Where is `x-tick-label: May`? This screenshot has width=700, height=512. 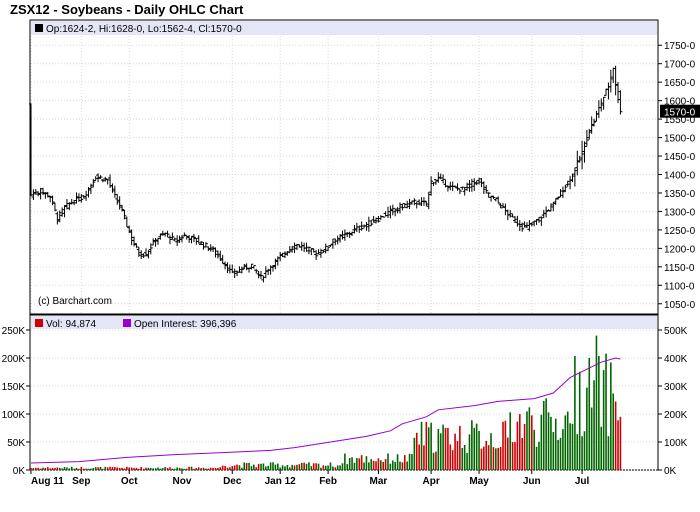
x-tick-label: May is located at coordinates (479, 481).